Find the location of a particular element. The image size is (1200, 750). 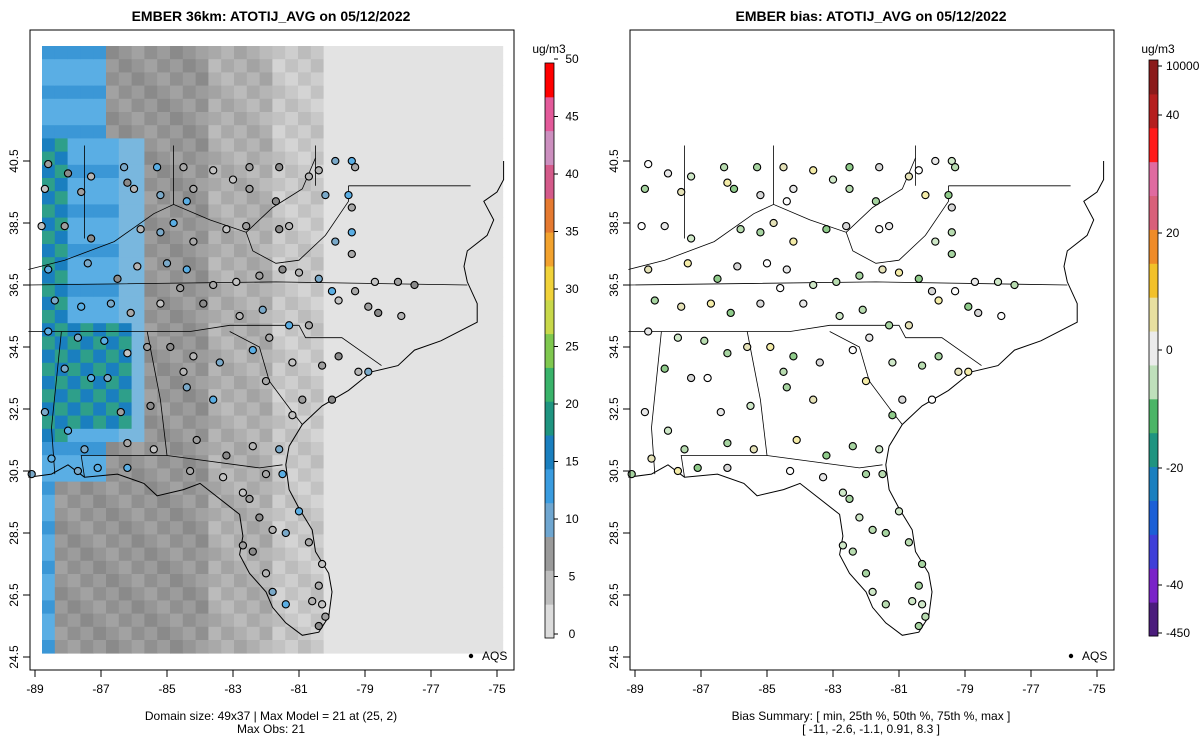

state-border is located at coordinates (248, 283).